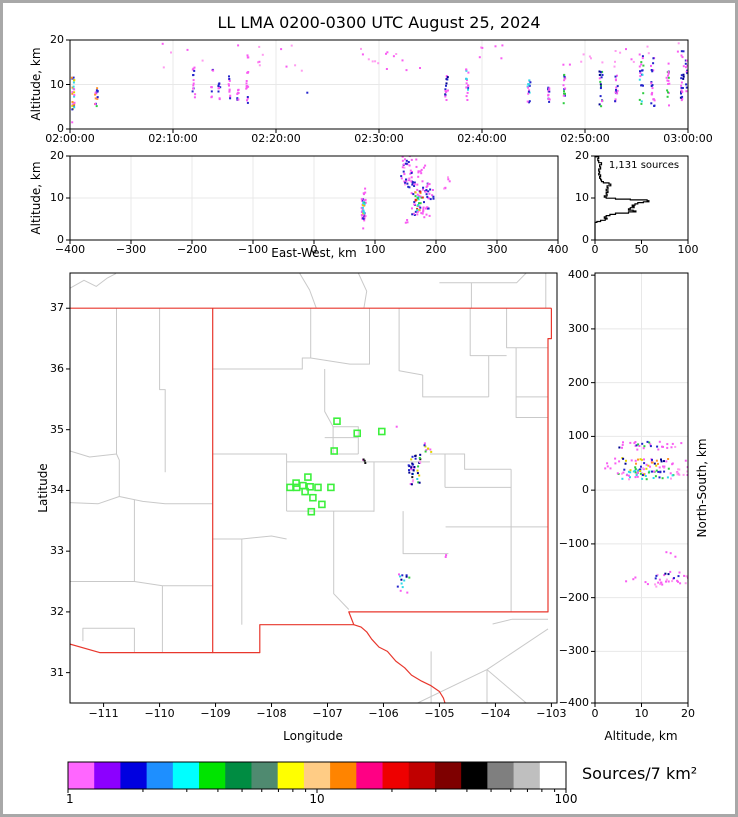 This screenshot has width=738, height=817. What do you see at coordinates (57, 368) in the screenshot?
I see `tick-label: 36` at bounding box center [57, 368].